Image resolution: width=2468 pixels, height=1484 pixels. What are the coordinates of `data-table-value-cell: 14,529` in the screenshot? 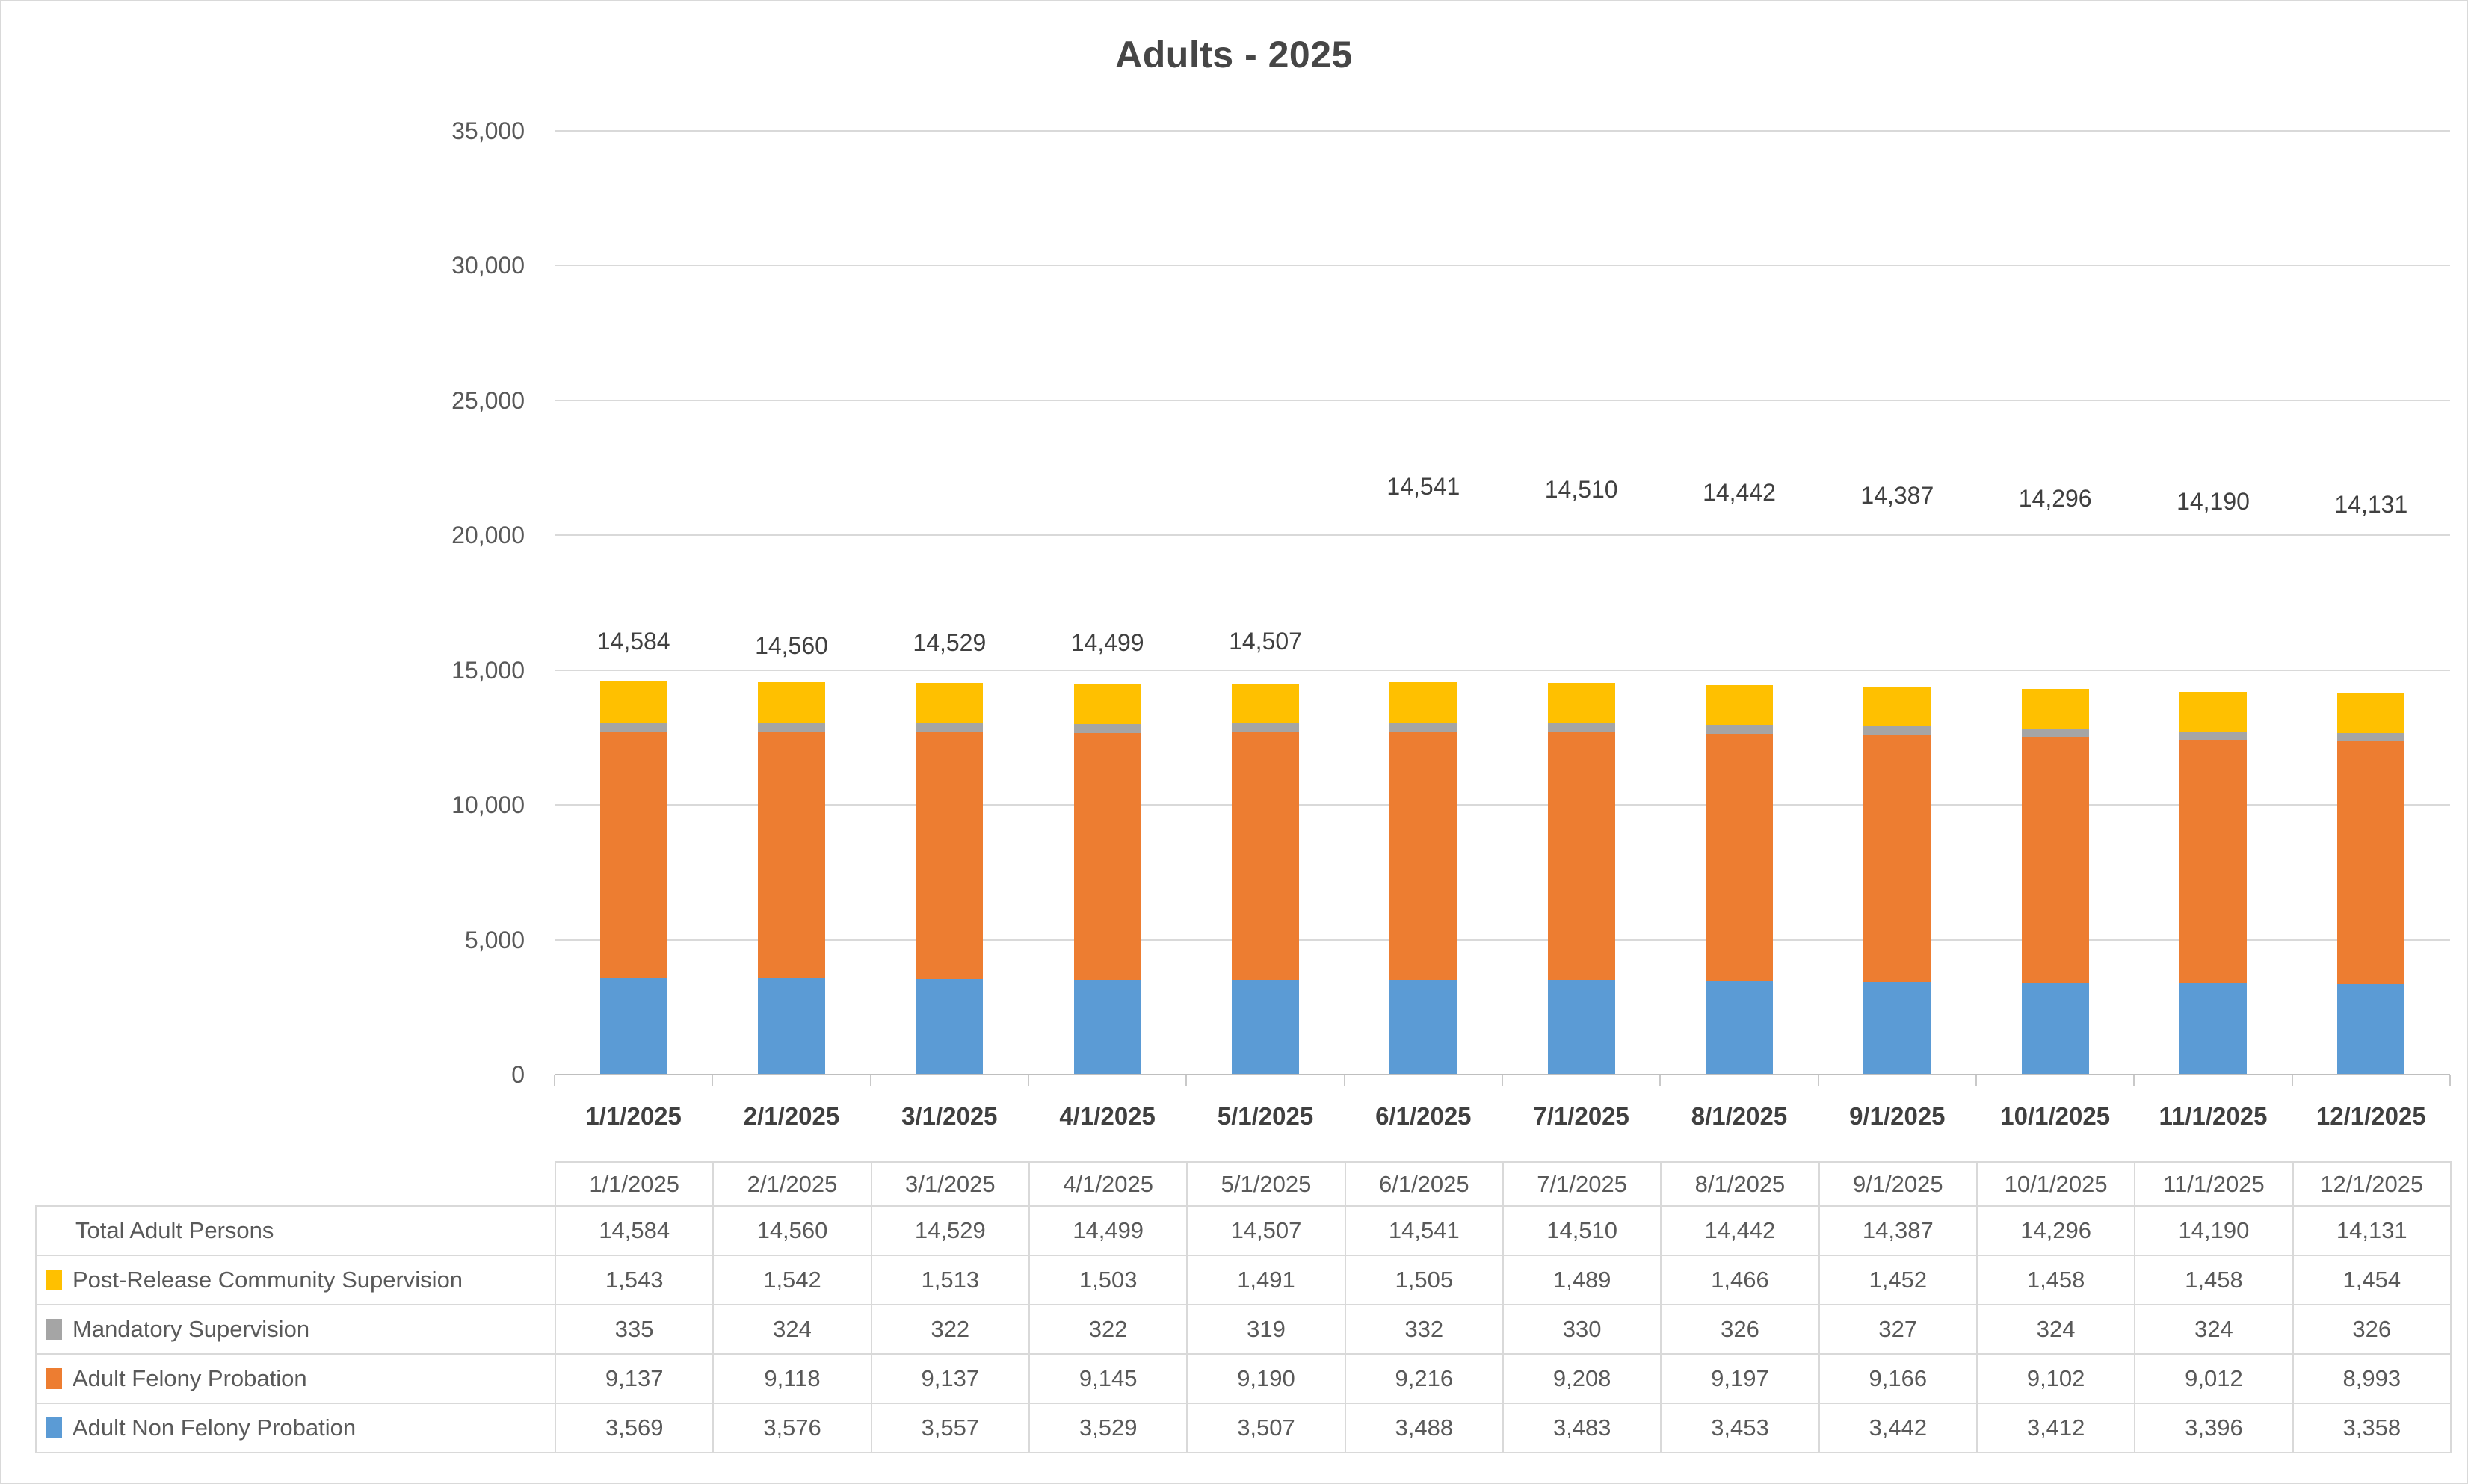 It's located at (950, 1230).